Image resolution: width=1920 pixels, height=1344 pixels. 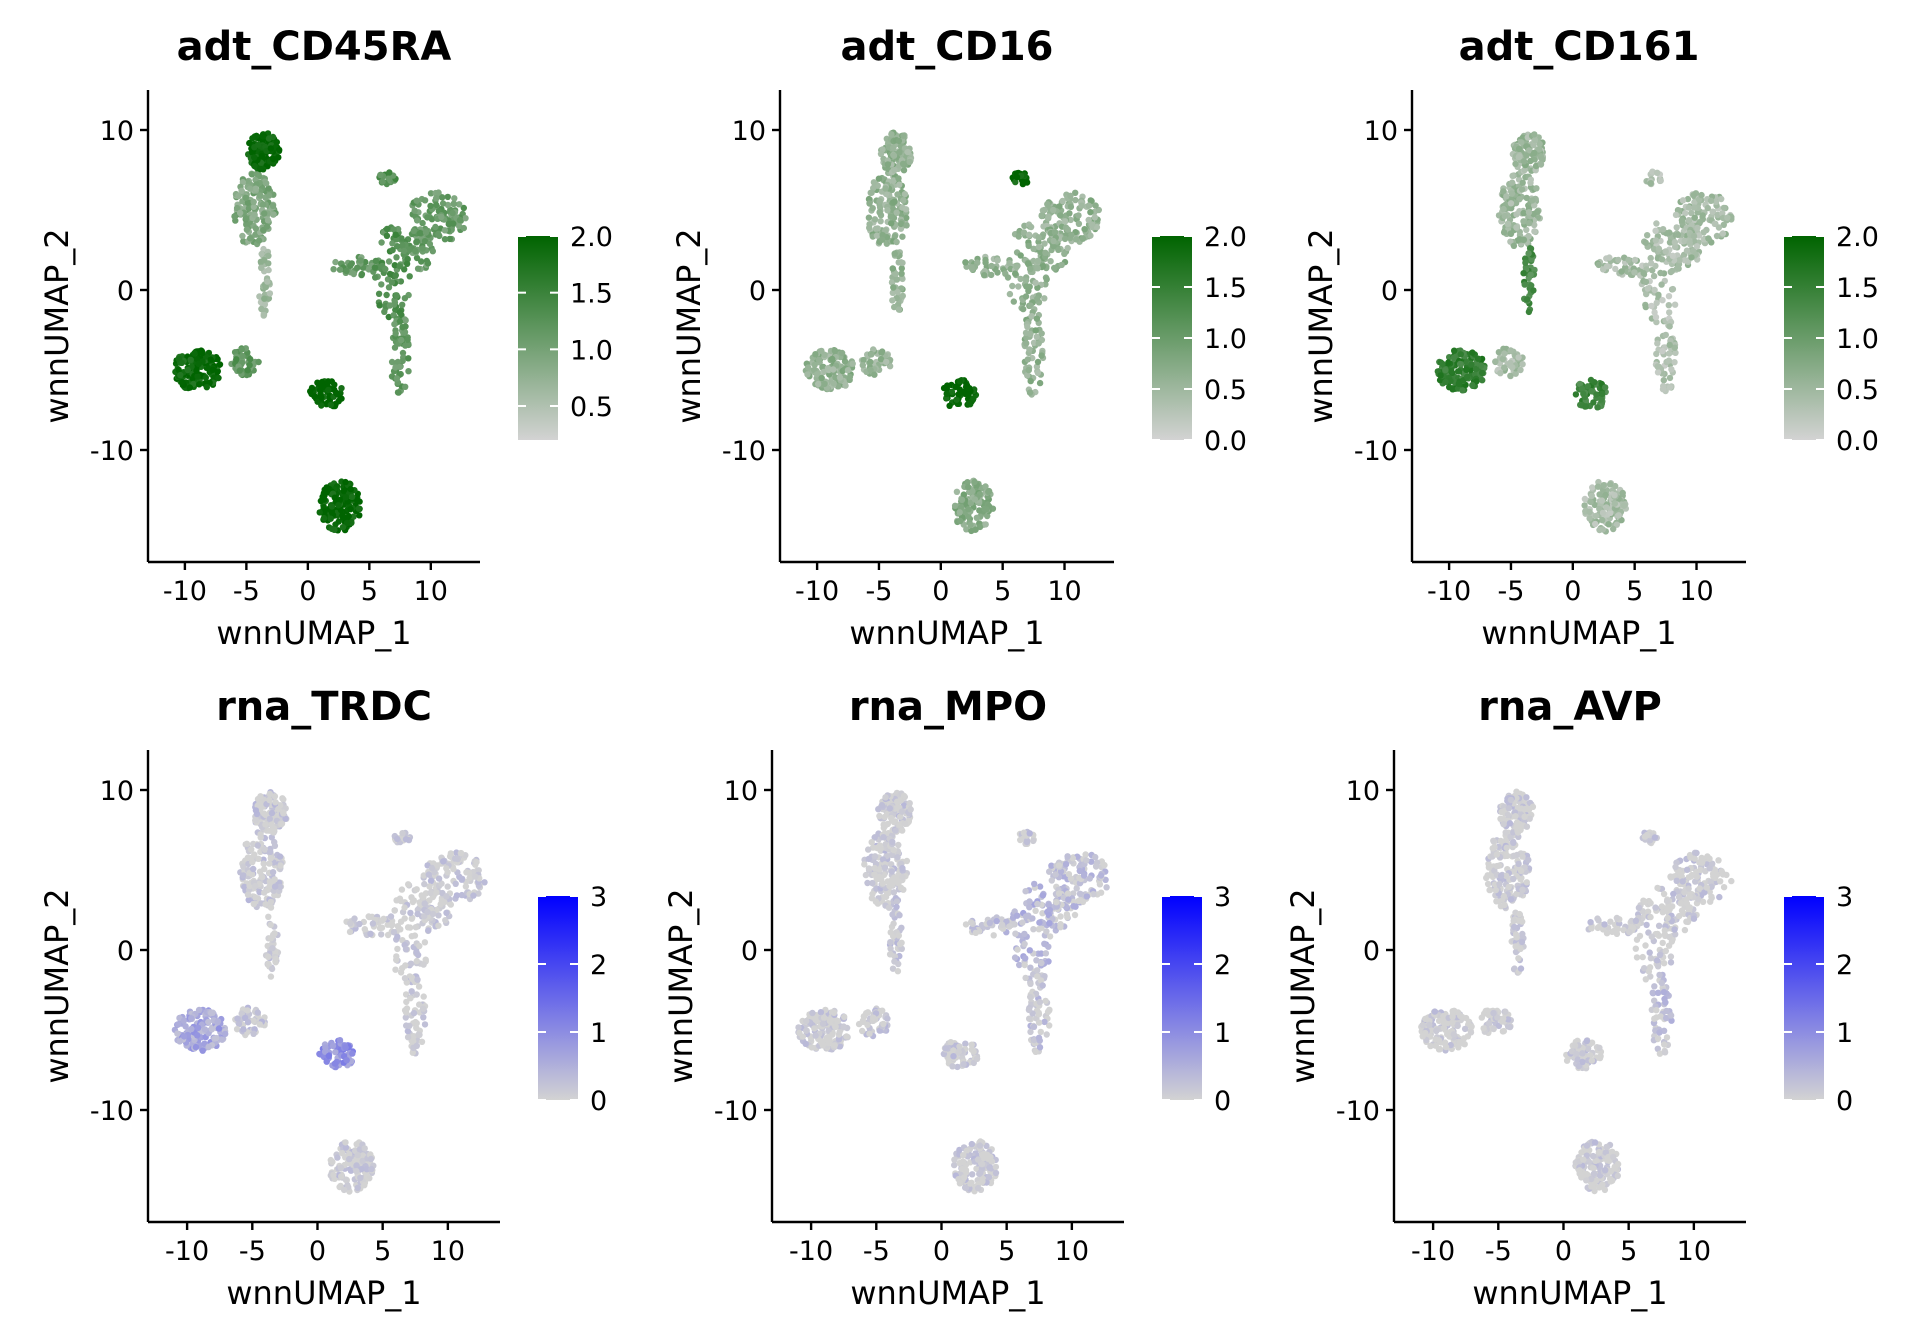 What do you see at coordinates (598, 897) in the screenshot?
I see `legend-tick-label: 3` at bounding box center [598, 897].